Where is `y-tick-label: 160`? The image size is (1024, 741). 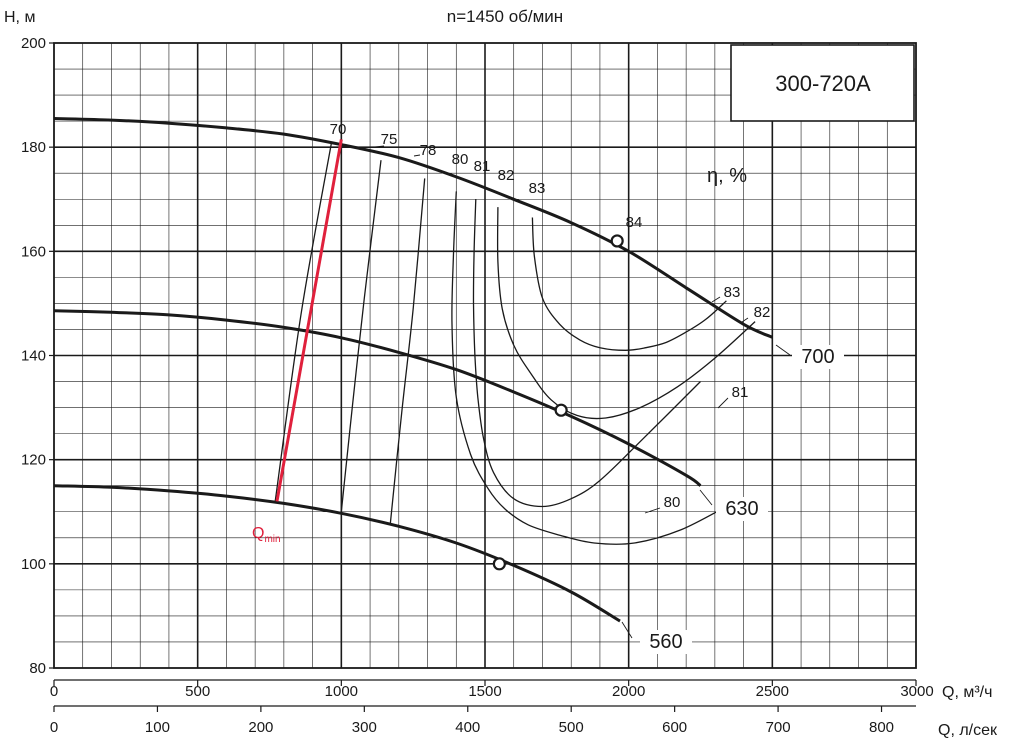 y-tick-label: 160 is located at coordinates (33, 251).